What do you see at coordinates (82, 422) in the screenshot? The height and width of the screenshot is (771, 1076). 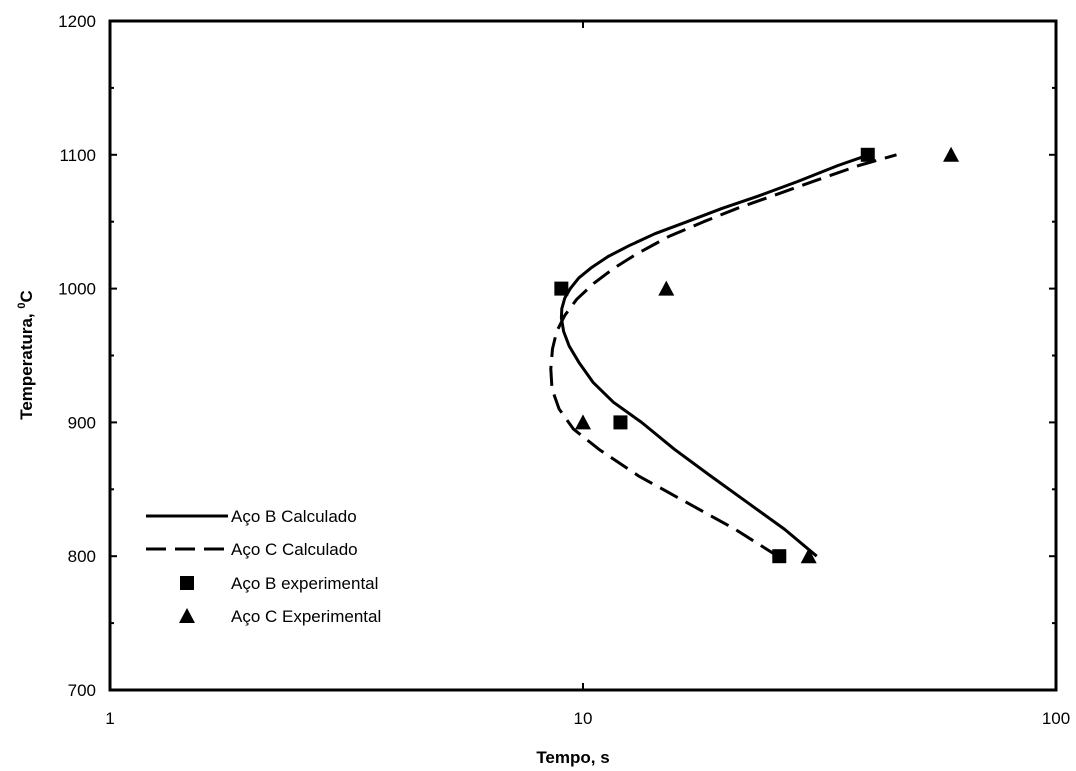 I see `y-tick-label: 900` at bounding box center [82, 422].